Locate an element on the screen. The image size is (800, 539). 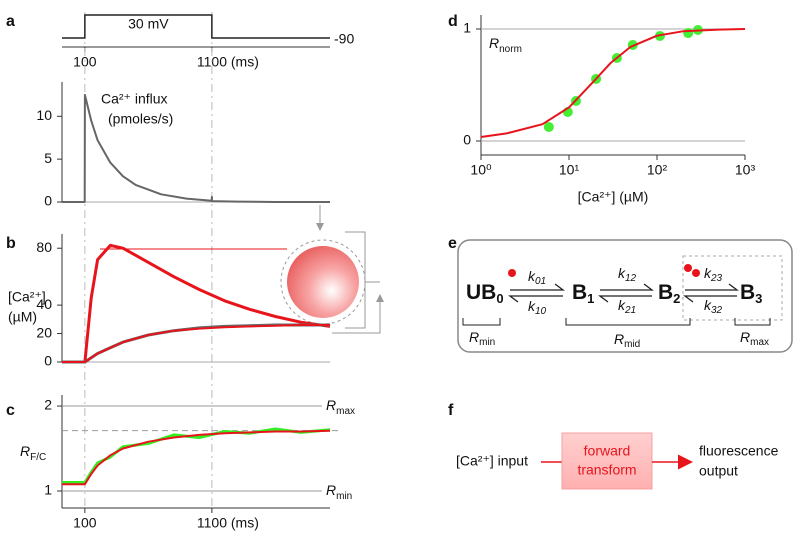
y-tick-label: 20 is located at coordinates (44, 332).